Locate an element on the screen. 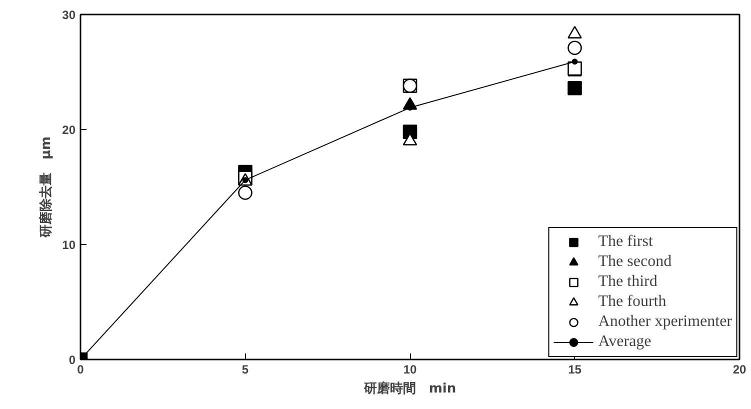 Image resolution: width=751 pixels, height=409 pixels. legend-label: Another xperimenter is located at coordinates (665, 322).